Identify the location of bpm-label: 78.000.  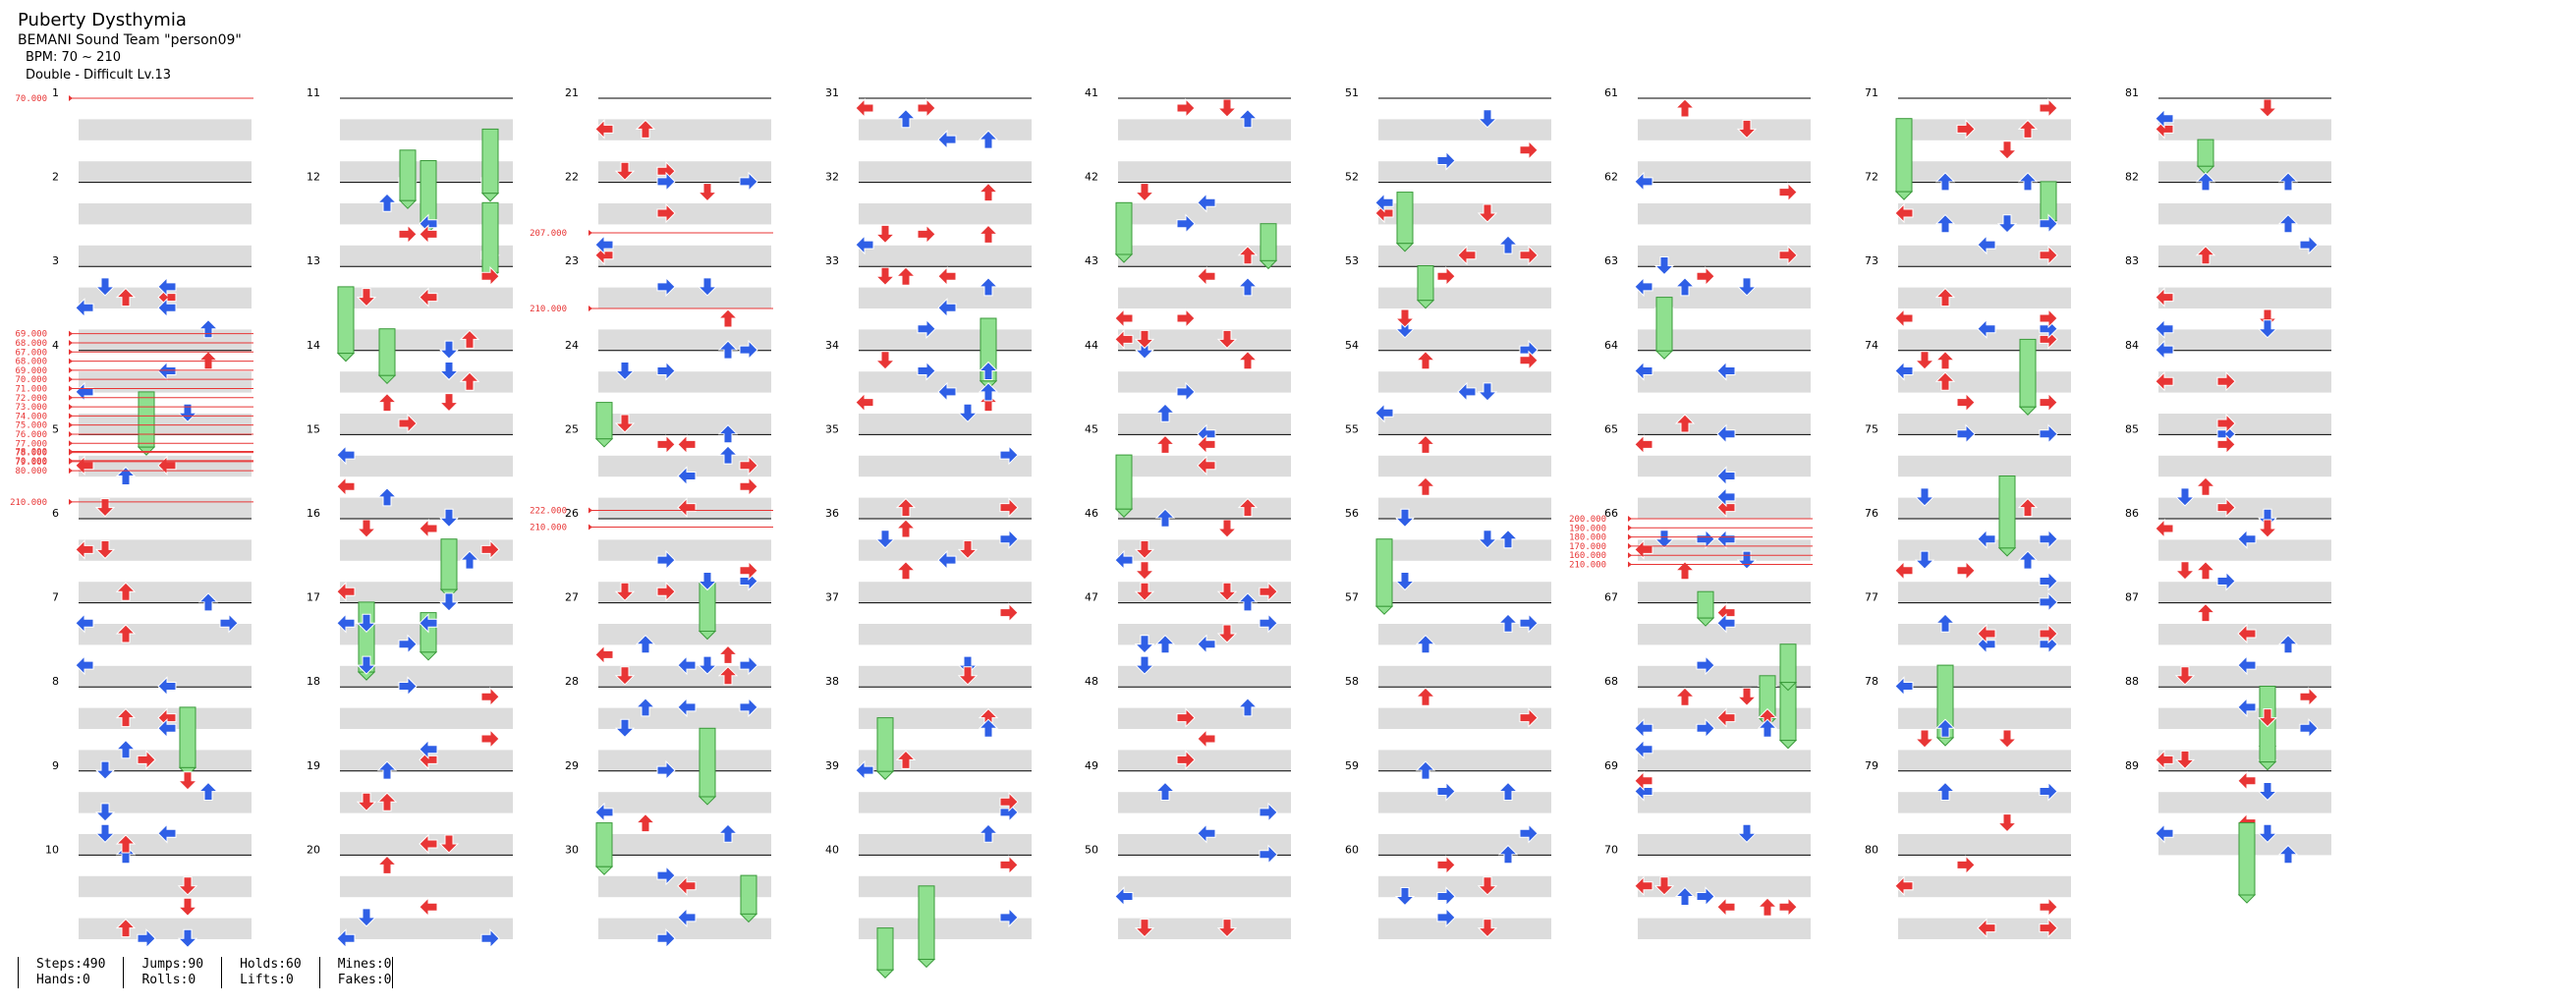
(31, 454).